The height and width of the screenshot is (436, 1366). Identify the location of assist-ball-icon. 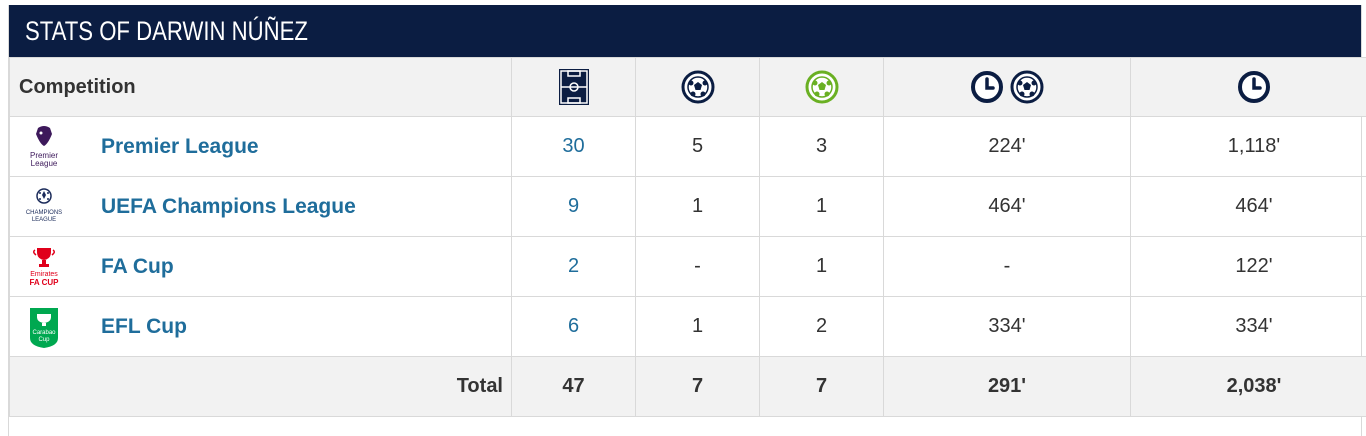
(821, 87).